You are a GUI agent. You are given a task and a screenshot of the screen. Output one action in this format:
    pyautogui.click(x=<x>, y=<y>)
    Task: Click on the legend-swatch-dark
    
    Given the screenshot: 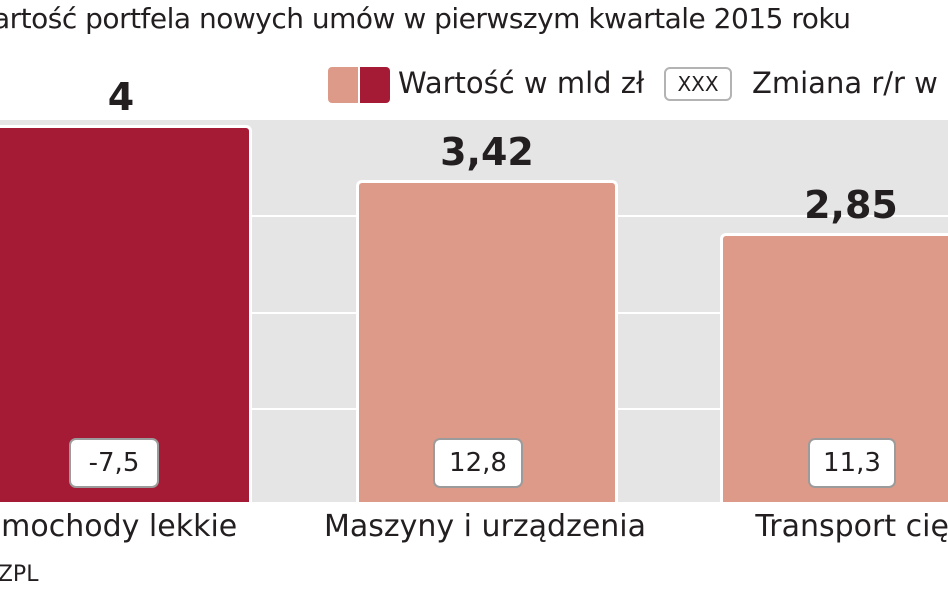 What is the action you would take?
    pyautogui.click(x=375, y=85)
    